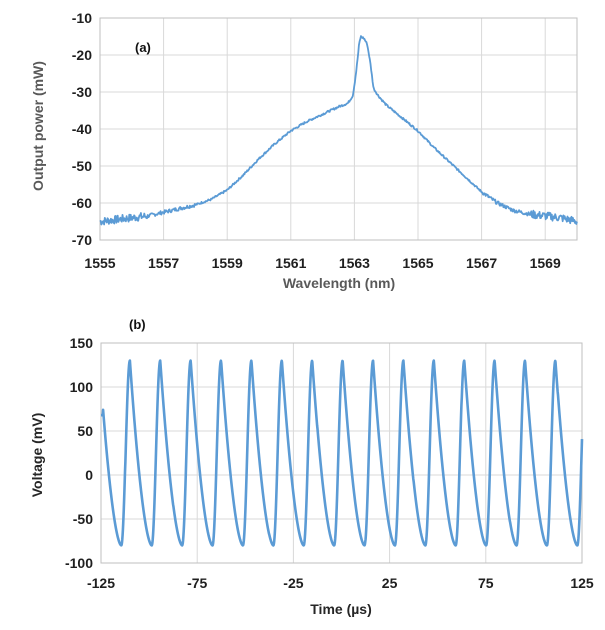  I want to click on y-tick-label: -40, so click(82, 129).